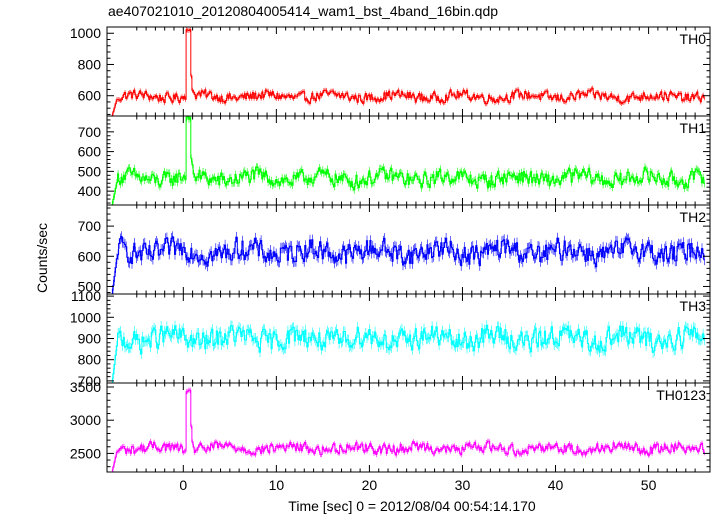  Describe the element at coordinates (370, 485) in the screenshot. I see `x-tick-label: 20` at that location.